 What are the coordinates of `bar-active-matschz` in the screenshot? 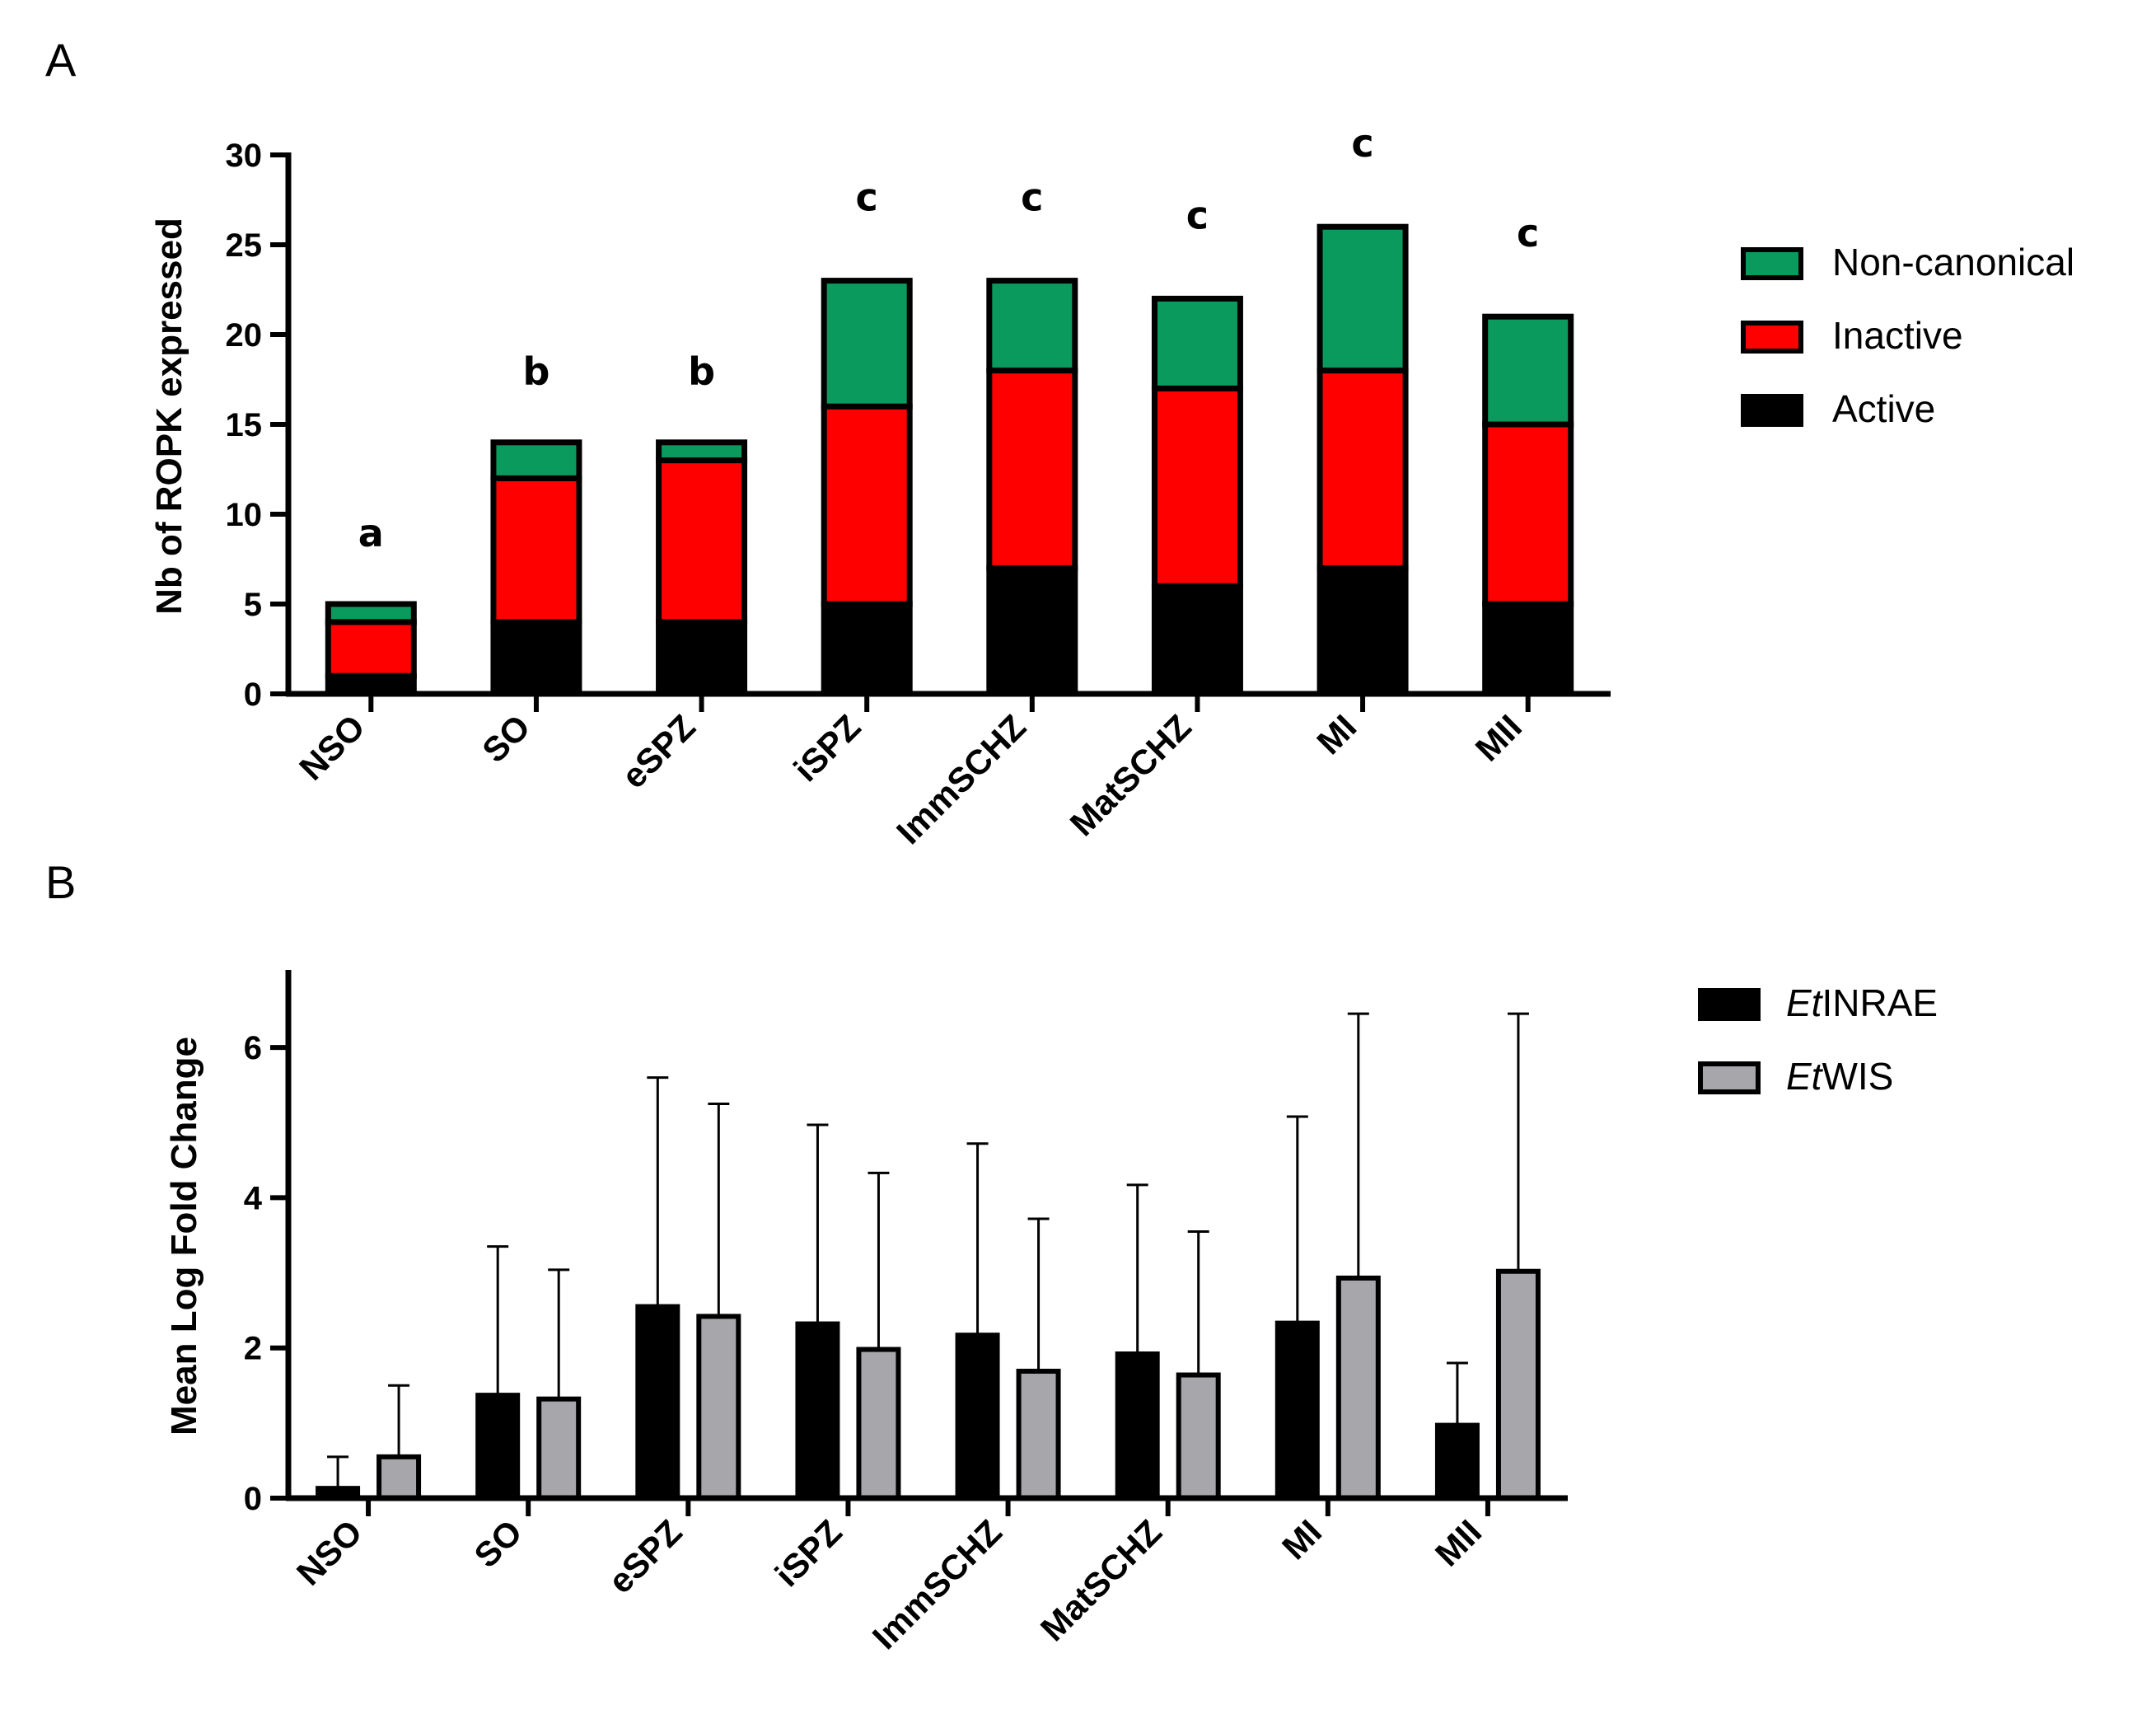 It's located at (1197, 640).